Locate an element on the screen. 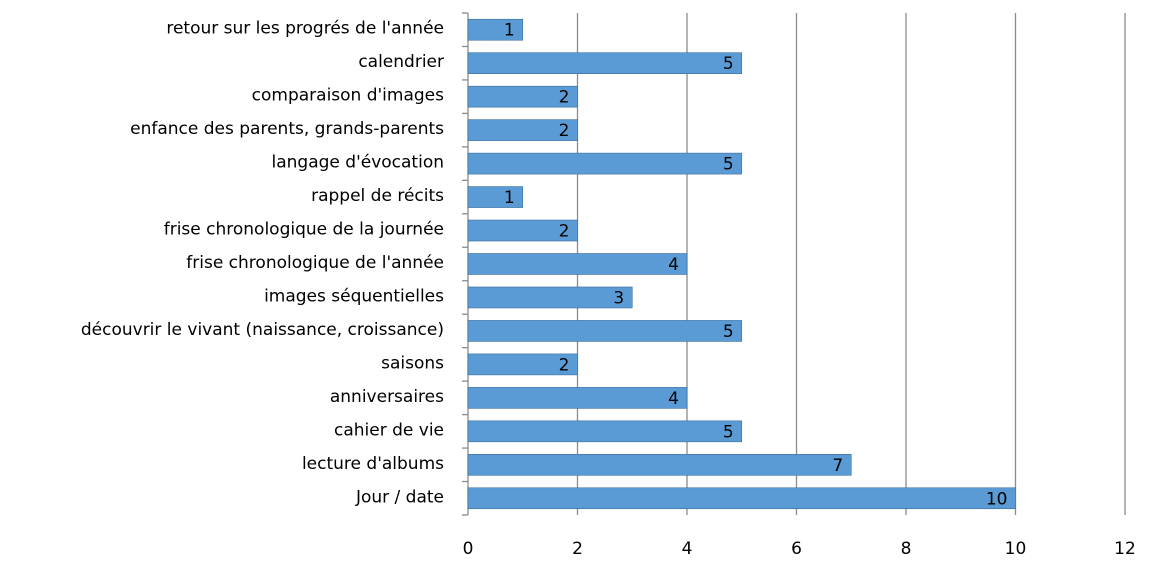  y-tick-label: saisons is located at coordinates (412, 363).